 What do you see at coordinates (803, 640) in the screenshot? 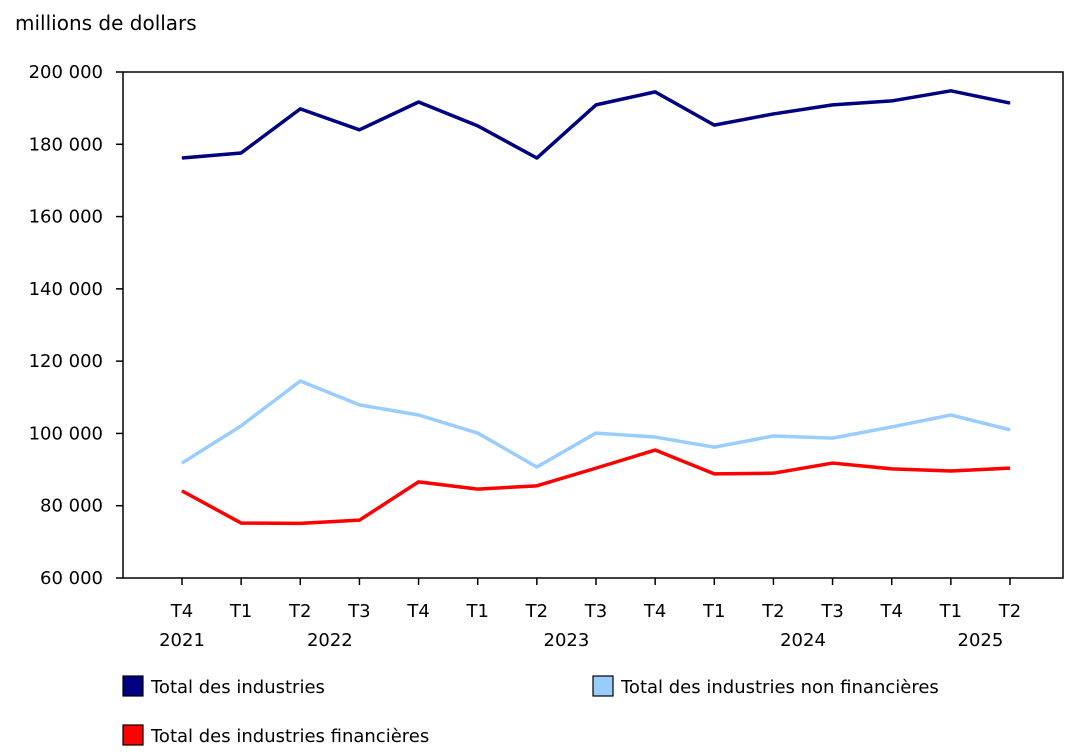
I see `x-year-label: 2024` at bounding box center [803, 640].